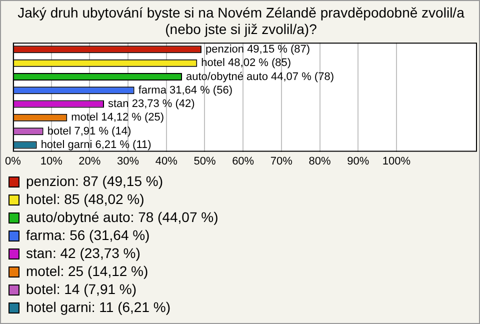  Describe the element at coordinates (117, 118) in the screenshot. I see `data-label: motel 14,12 % (25)` at that location.